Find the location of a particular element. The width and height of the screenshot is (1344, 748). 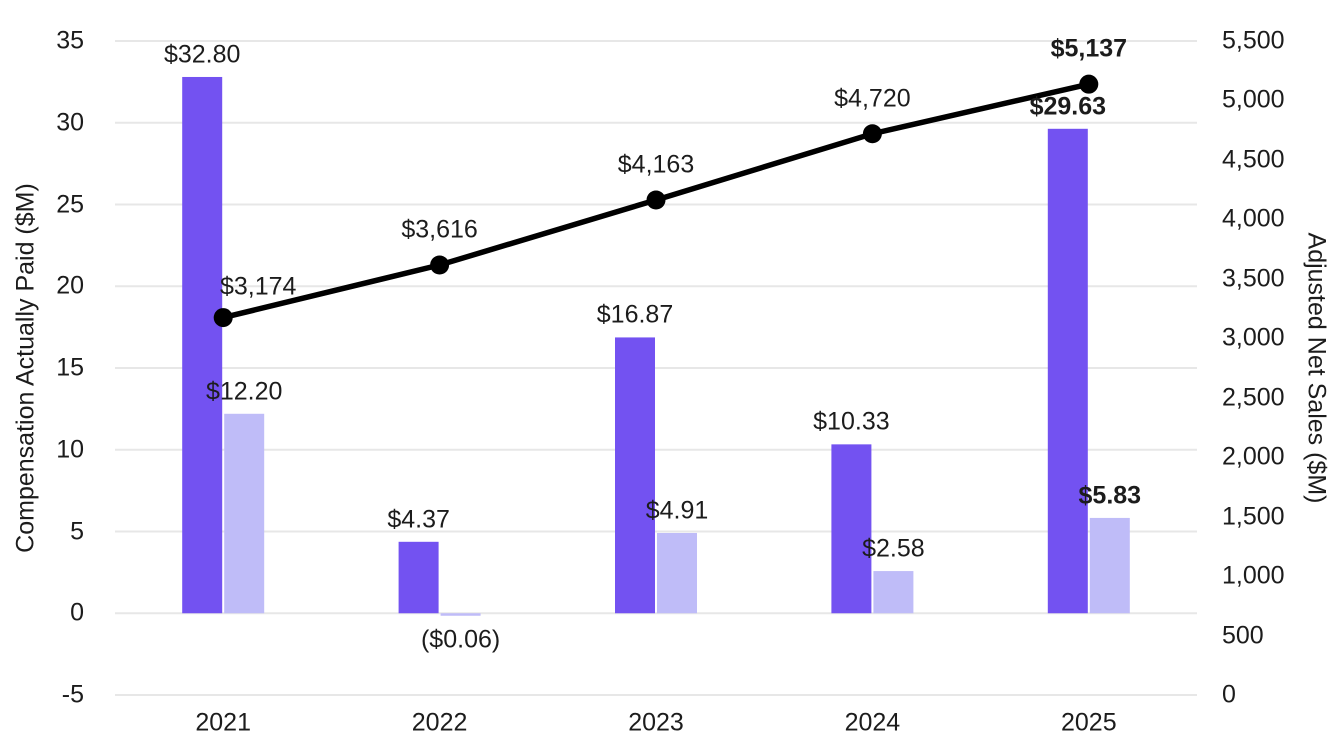

x-axis-label-2025: 2025 is located at coordinates (1088, 722).